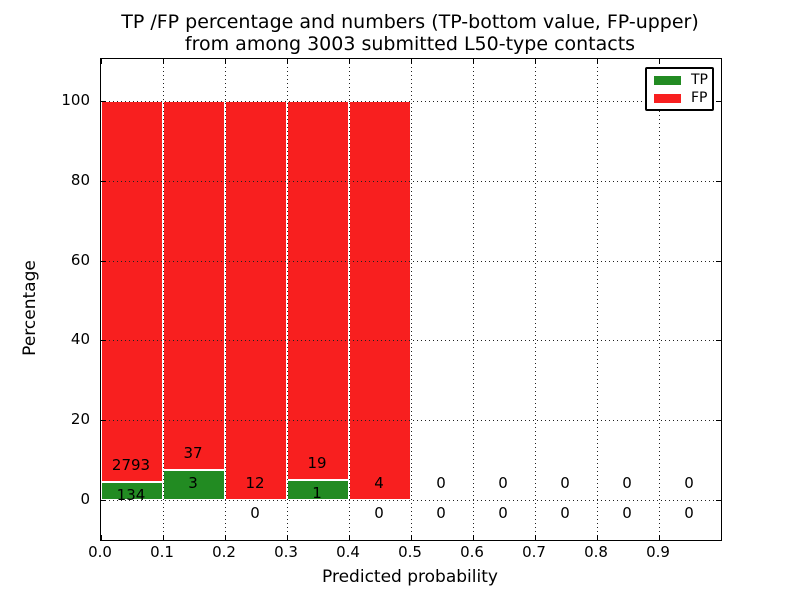  Describe the element at coordinates (162, 552) in the screenshot. I see `x-tick-label: 0.1` at that location.